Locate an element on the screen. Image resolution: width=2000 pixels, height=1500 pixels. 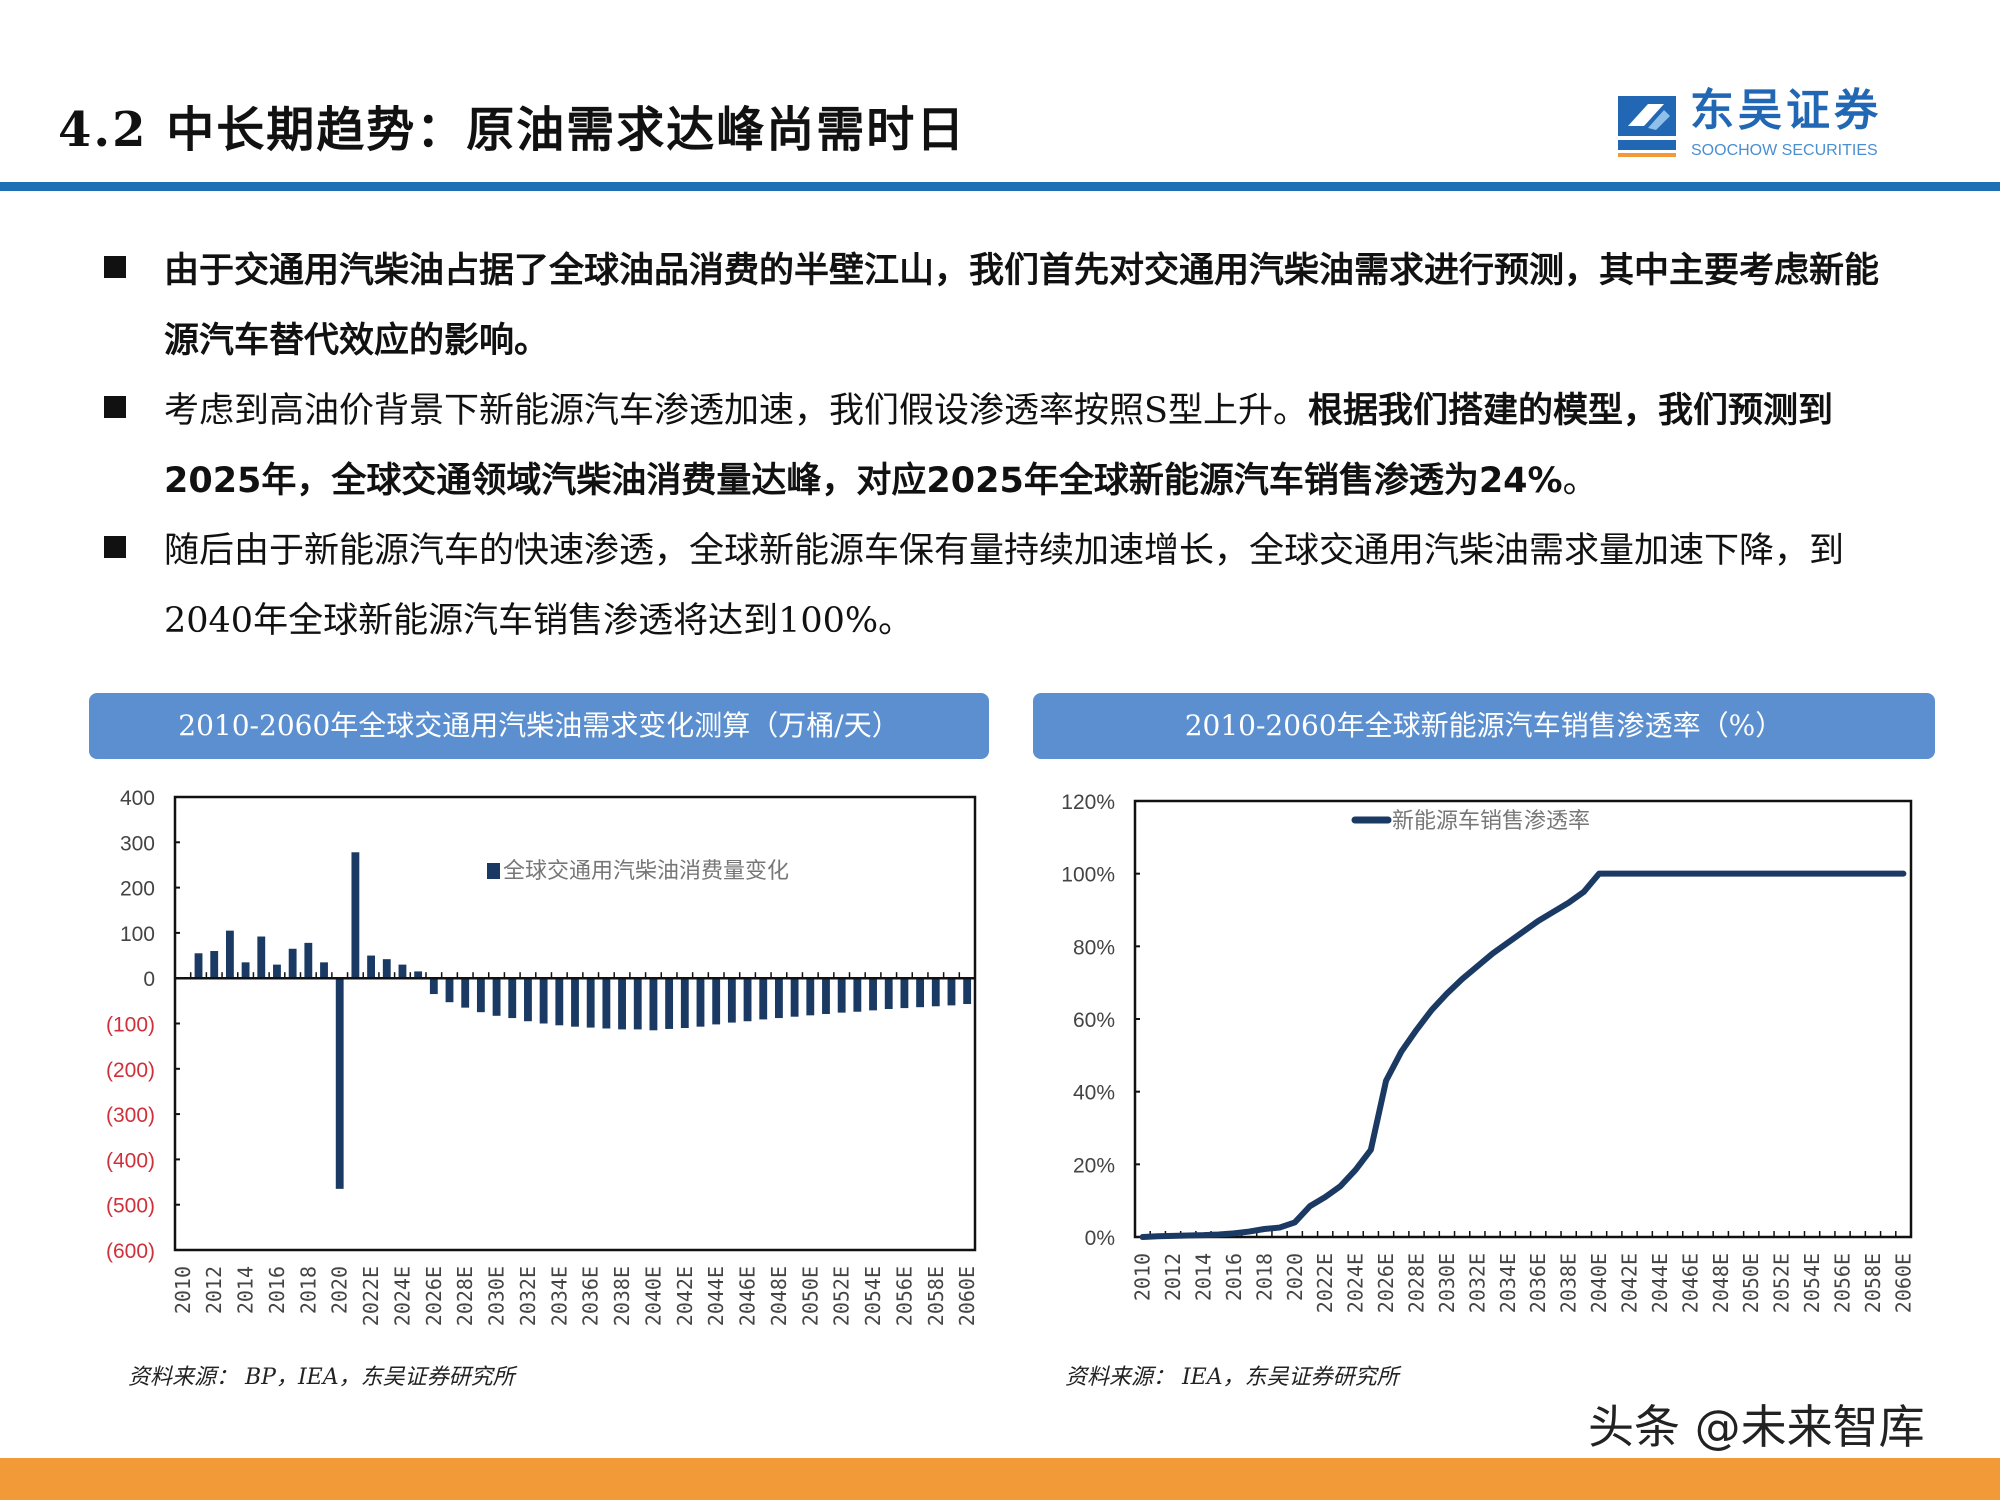
footer-bar is located at coordinates (1000, 1479).